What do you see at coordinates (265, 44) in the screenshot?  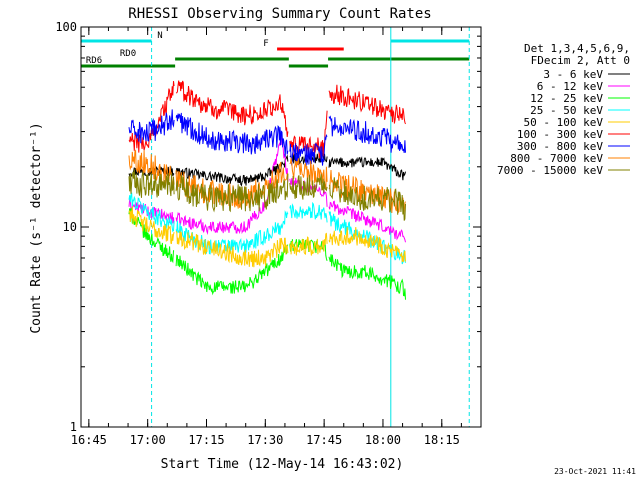 I see `flag-label-f: F` at bounding box center [265, 44].